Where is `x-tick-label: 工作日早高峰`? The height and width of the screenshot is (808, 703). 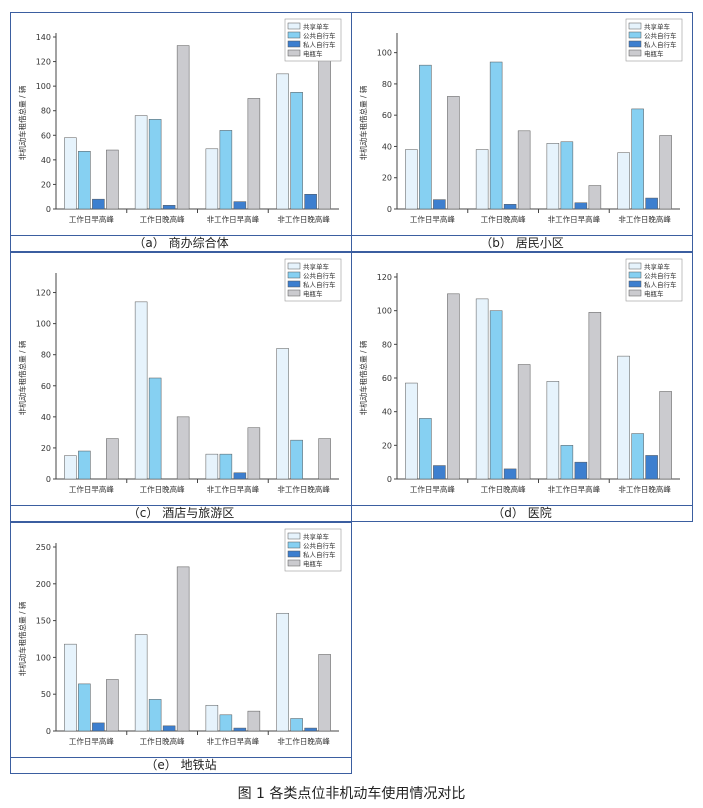
x-tick-label: 工作日早高峰 is located at coordinates (91, 489).